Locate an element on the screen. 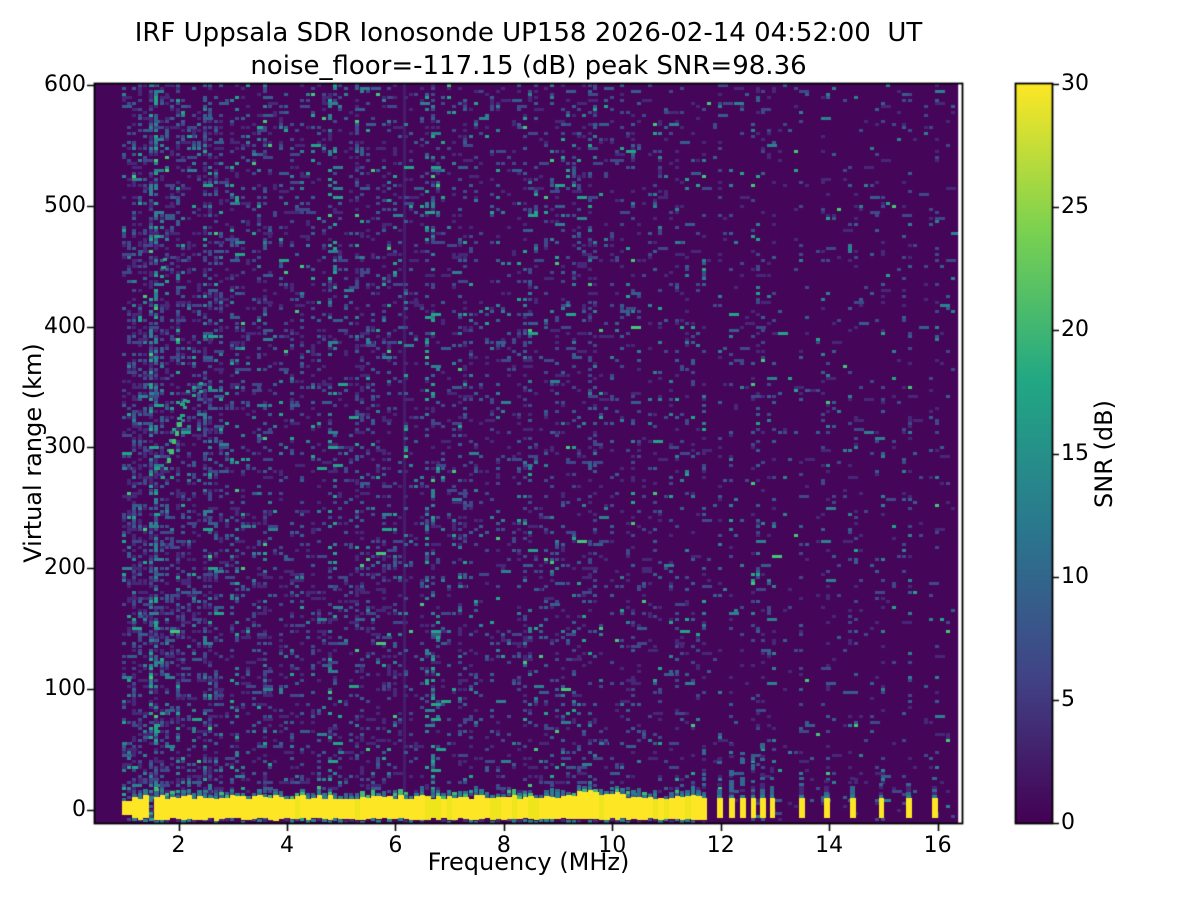 The width and height of the screenshot is (1200, 900). x-tick-label: 12 is located at coordinates (720, 845).